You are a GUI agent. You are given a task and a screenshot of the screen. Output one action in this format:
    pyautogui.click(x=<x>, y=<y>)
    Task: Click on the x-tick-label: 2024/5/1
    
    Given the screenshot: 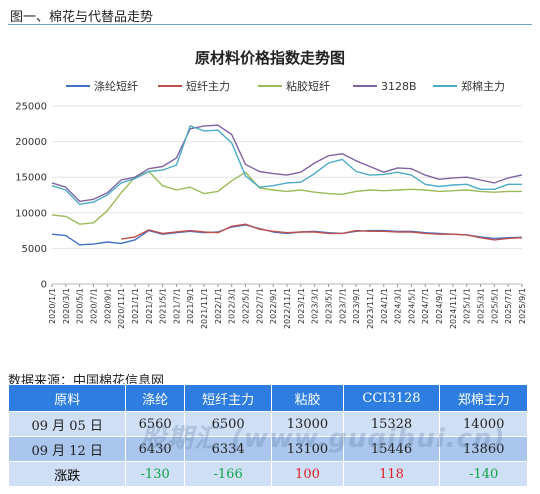 What is the action you would take?
    pyautogui.click(x=411, y=306)
    